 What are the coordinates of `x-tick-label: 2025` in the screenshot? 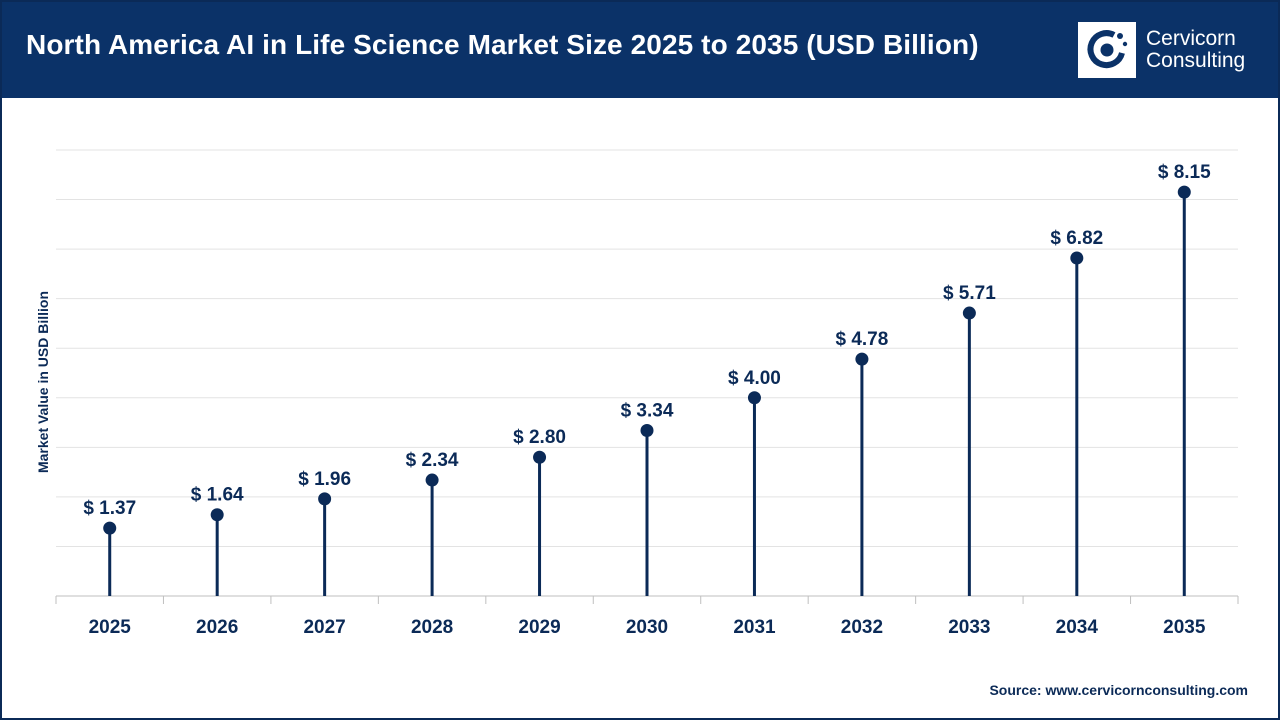 It's located at (110, 627).